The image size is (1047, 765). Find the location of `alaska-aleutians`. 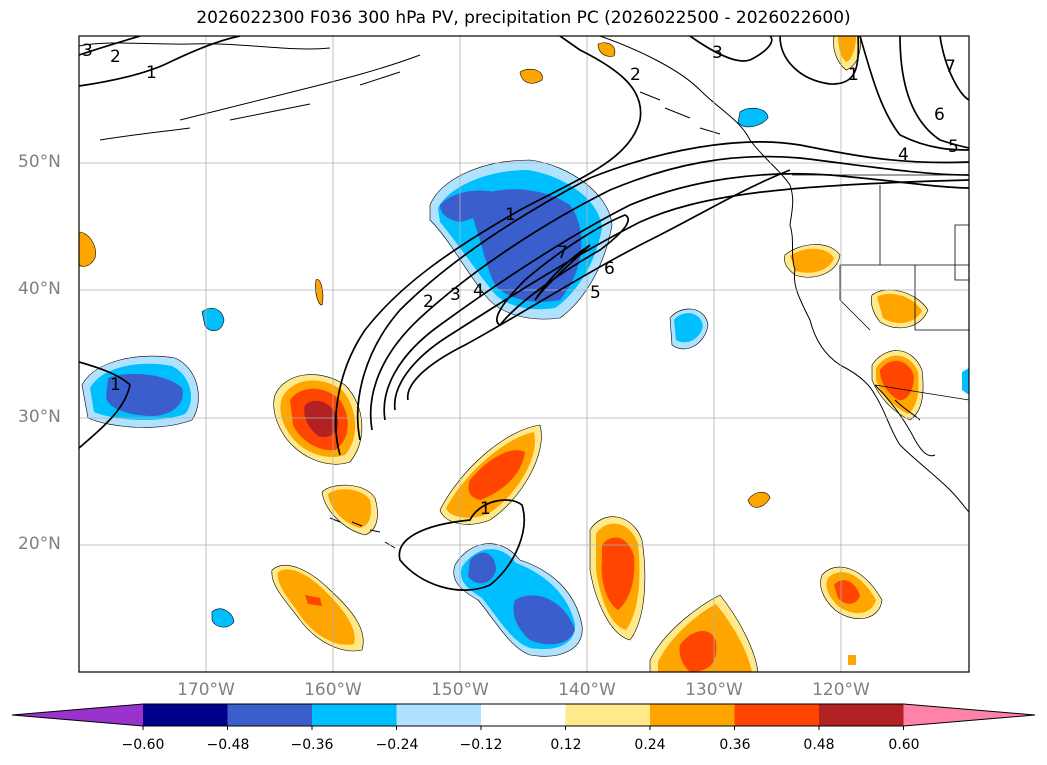

alaska-aleutians is located at coordinates (250, 91).